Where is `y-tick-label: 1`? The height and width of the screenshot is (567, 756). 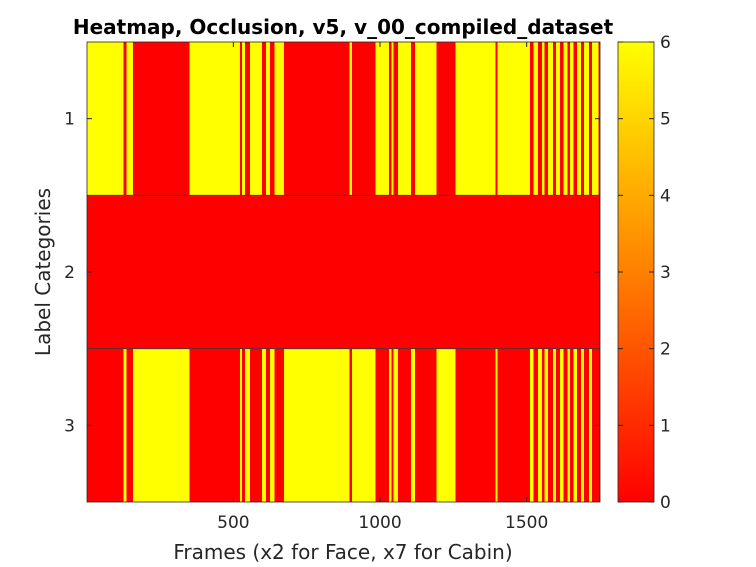 y-tick-label: 1 is located at coordinates (69, 120).